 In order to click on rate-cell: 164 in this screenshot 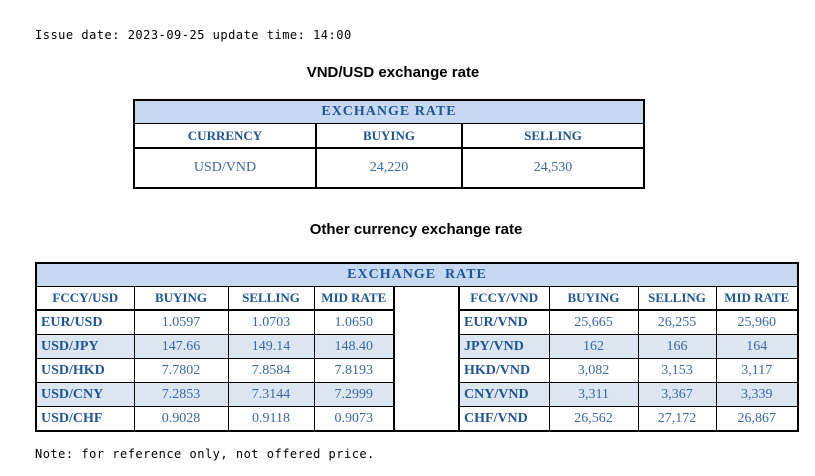, I will do `click(757, 346)`.